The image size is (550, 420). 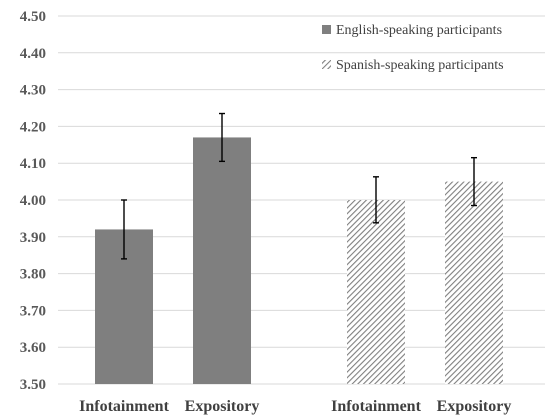 I want to click on y-tick-label: 3.60, so click(x=33, y=348).